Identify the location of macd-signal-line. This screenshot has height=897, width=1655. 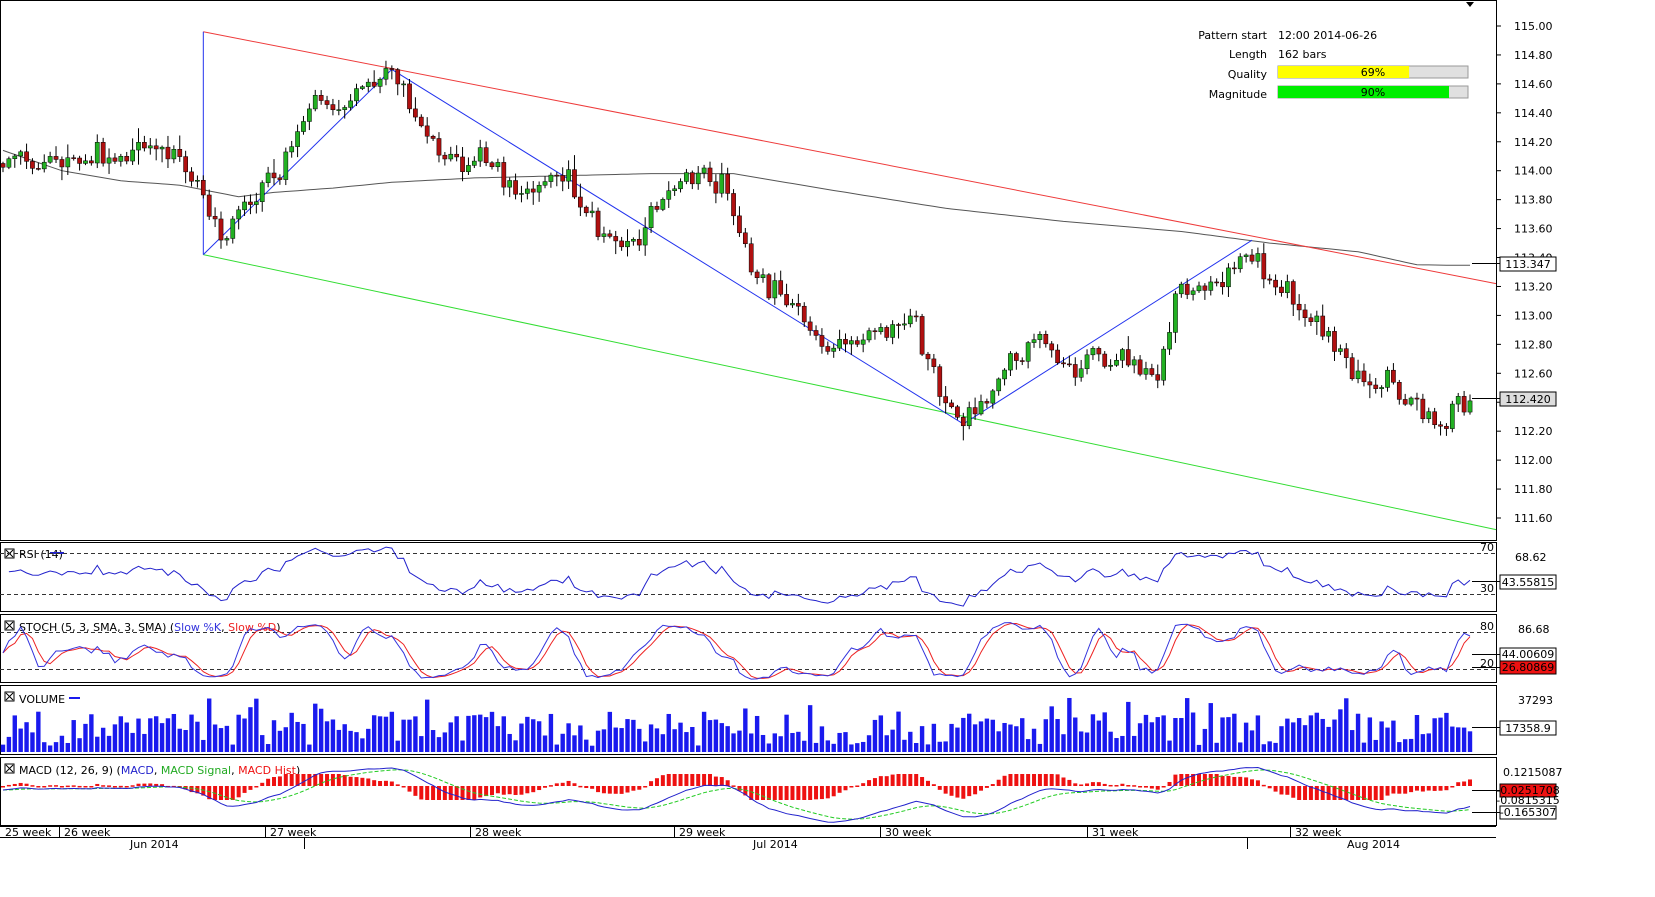
(736, 794).